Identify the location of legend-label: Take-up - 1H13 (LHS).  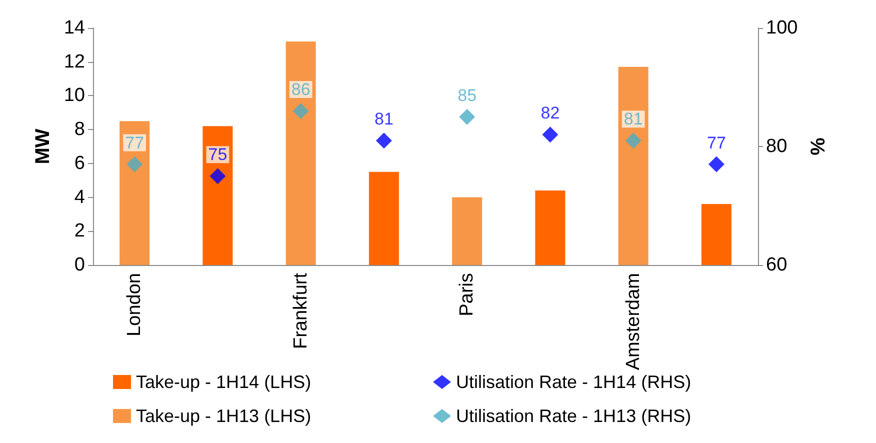
(224, 416).